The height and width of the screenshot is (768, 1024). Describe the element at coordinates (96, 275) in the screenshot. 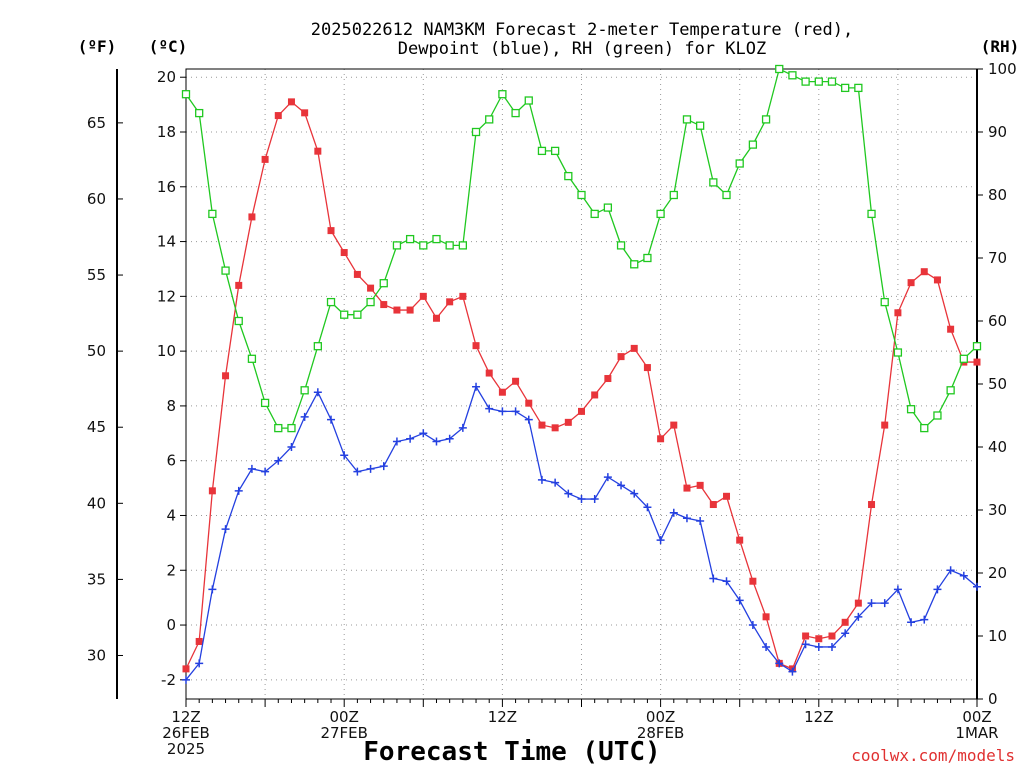

I see `fahrenheit-tick-label: 55` at that location.